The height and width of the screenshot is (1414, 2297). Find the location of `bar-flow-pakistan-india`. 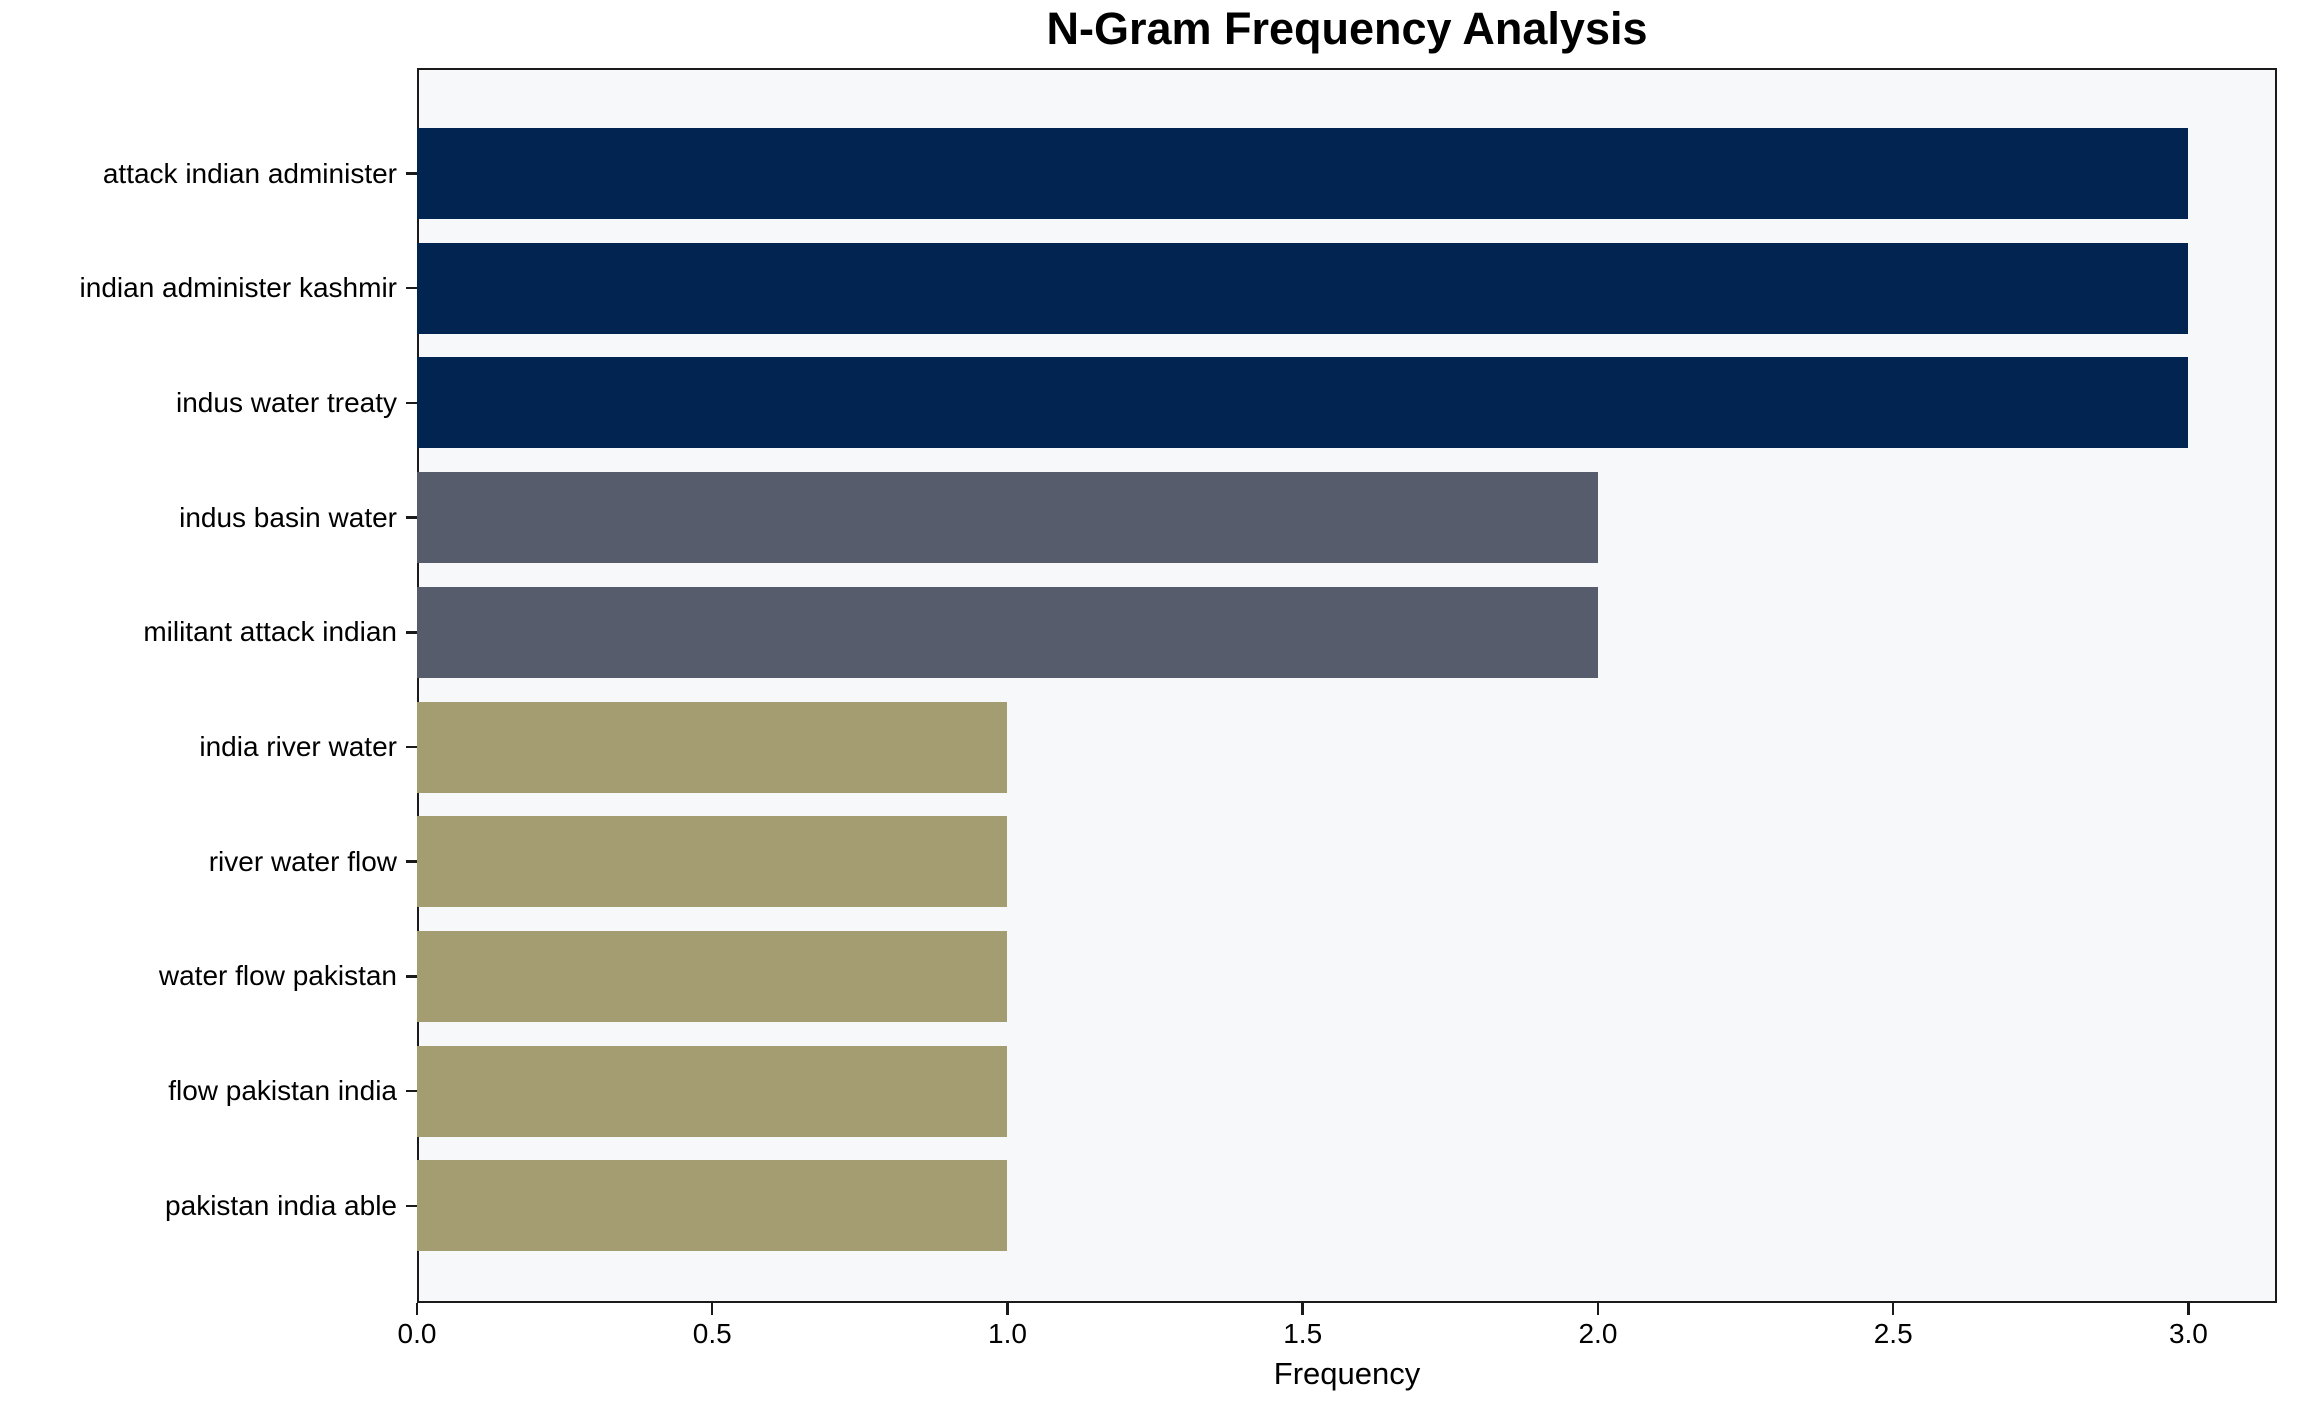

bar-flow-pakistan-india is located at coordinates (712, 1091).